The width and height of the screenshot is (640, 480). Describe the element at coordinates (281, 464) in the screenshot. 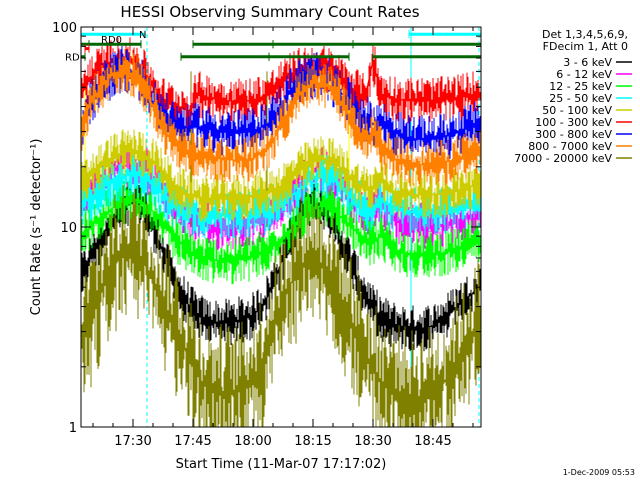

I see `x-axis-label: Start Time (11-Mar-07 17:17:02)` at that location.